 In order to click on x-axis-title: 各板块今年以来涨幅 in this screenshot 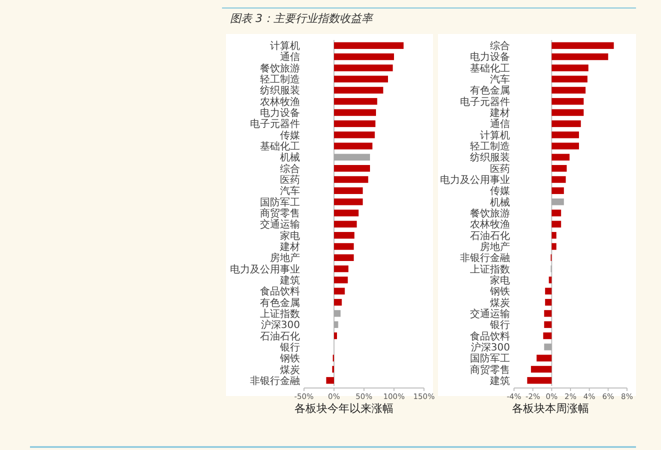, I will do `click(344, 408)`.